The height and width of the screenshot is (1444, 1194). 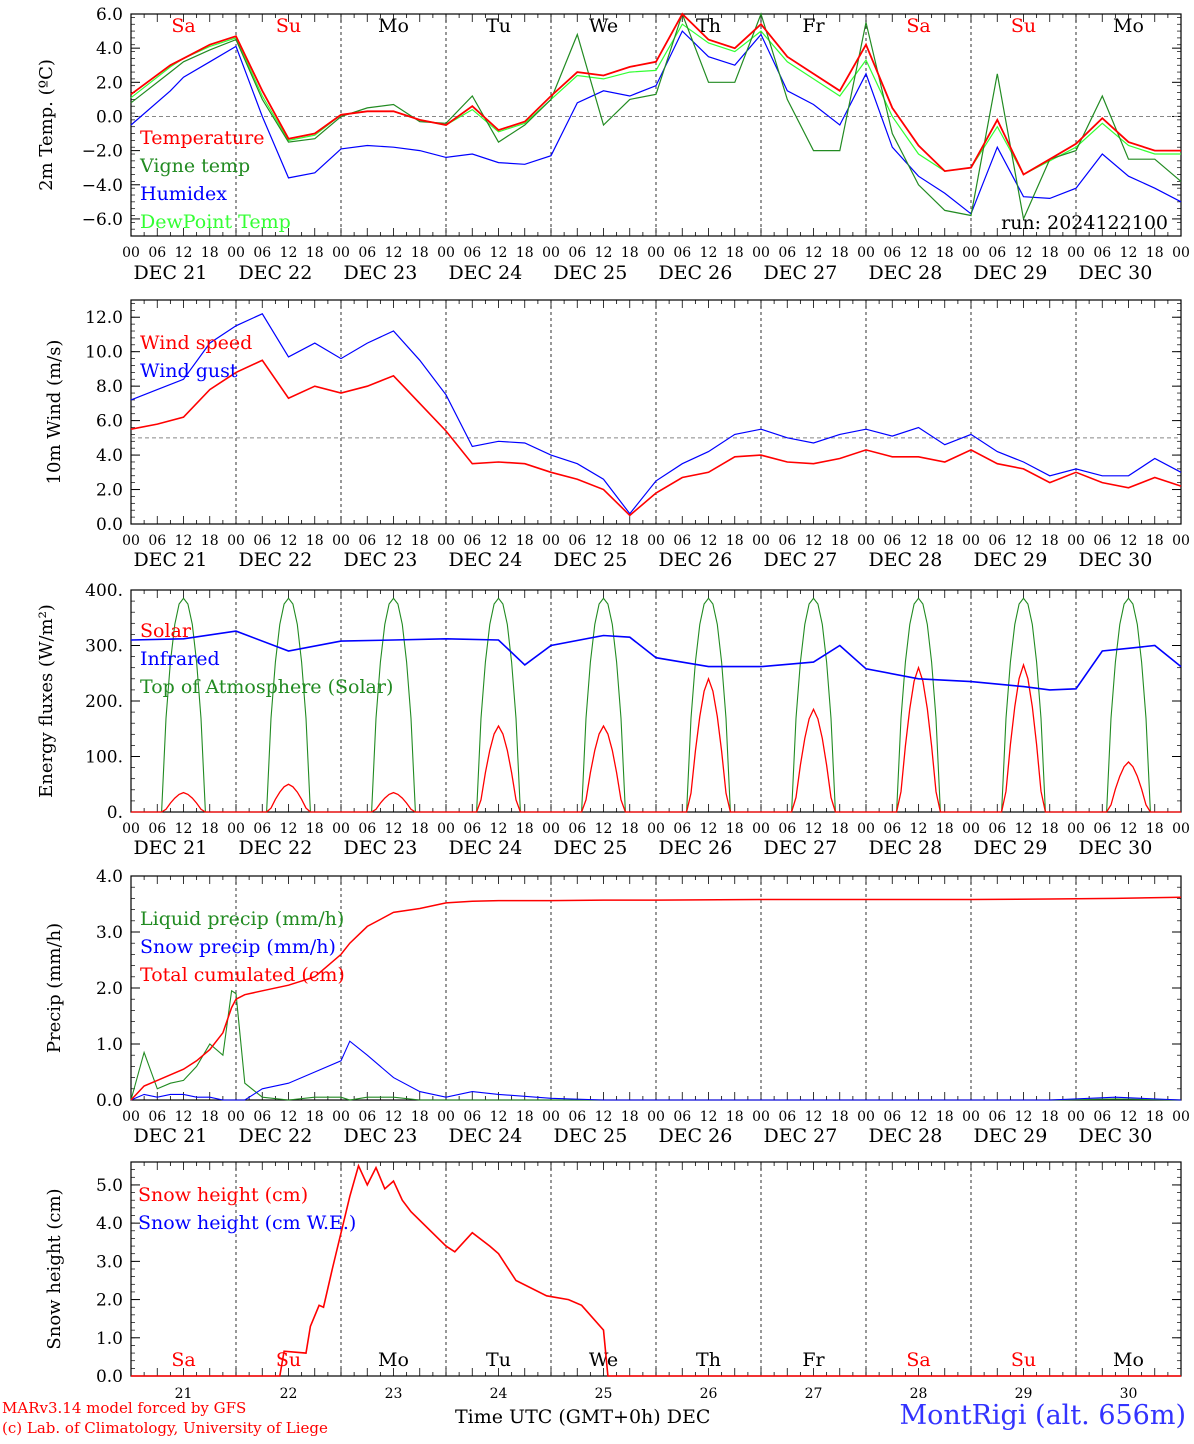 What do you see at coordinates (590, 1136) in the screenshot?
I see `date-label: DEC 25` at bounding box center [590, 1136].